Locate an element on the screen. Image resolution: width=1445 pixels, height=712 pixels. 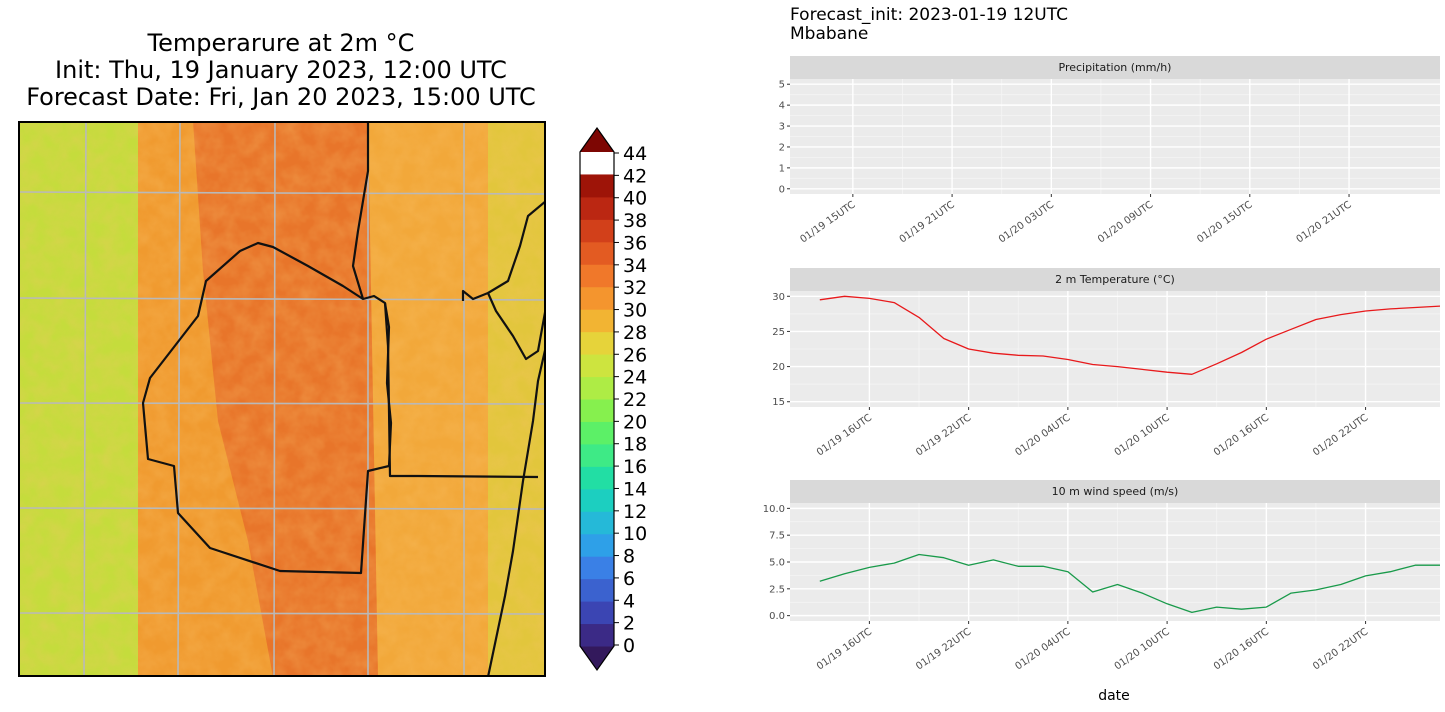
colorbar-tick-label: 32 is located at coordinates (635, 288).